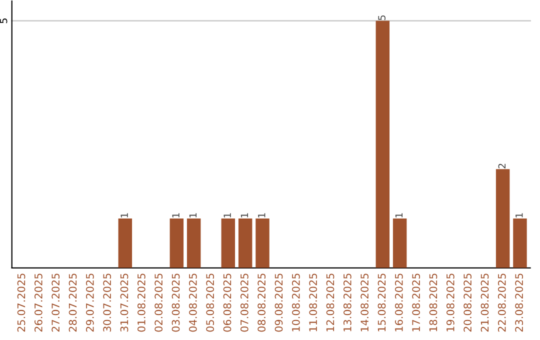  I want to click on x-tick-label: 13.08.2025, so click(347, 303).